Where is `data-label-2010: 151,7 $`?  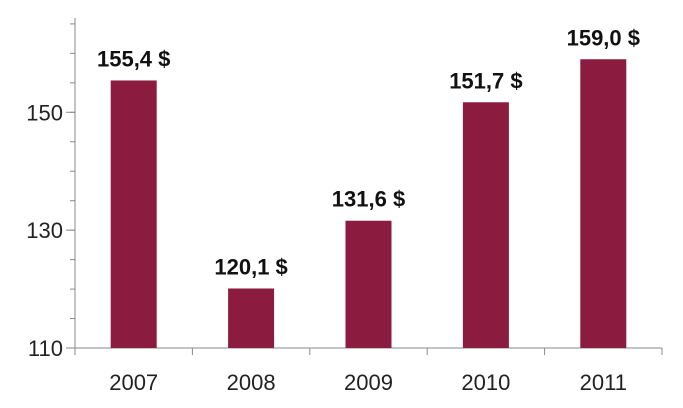 data-label-2010: 151,7 $ is located at coordinates (485, 80).